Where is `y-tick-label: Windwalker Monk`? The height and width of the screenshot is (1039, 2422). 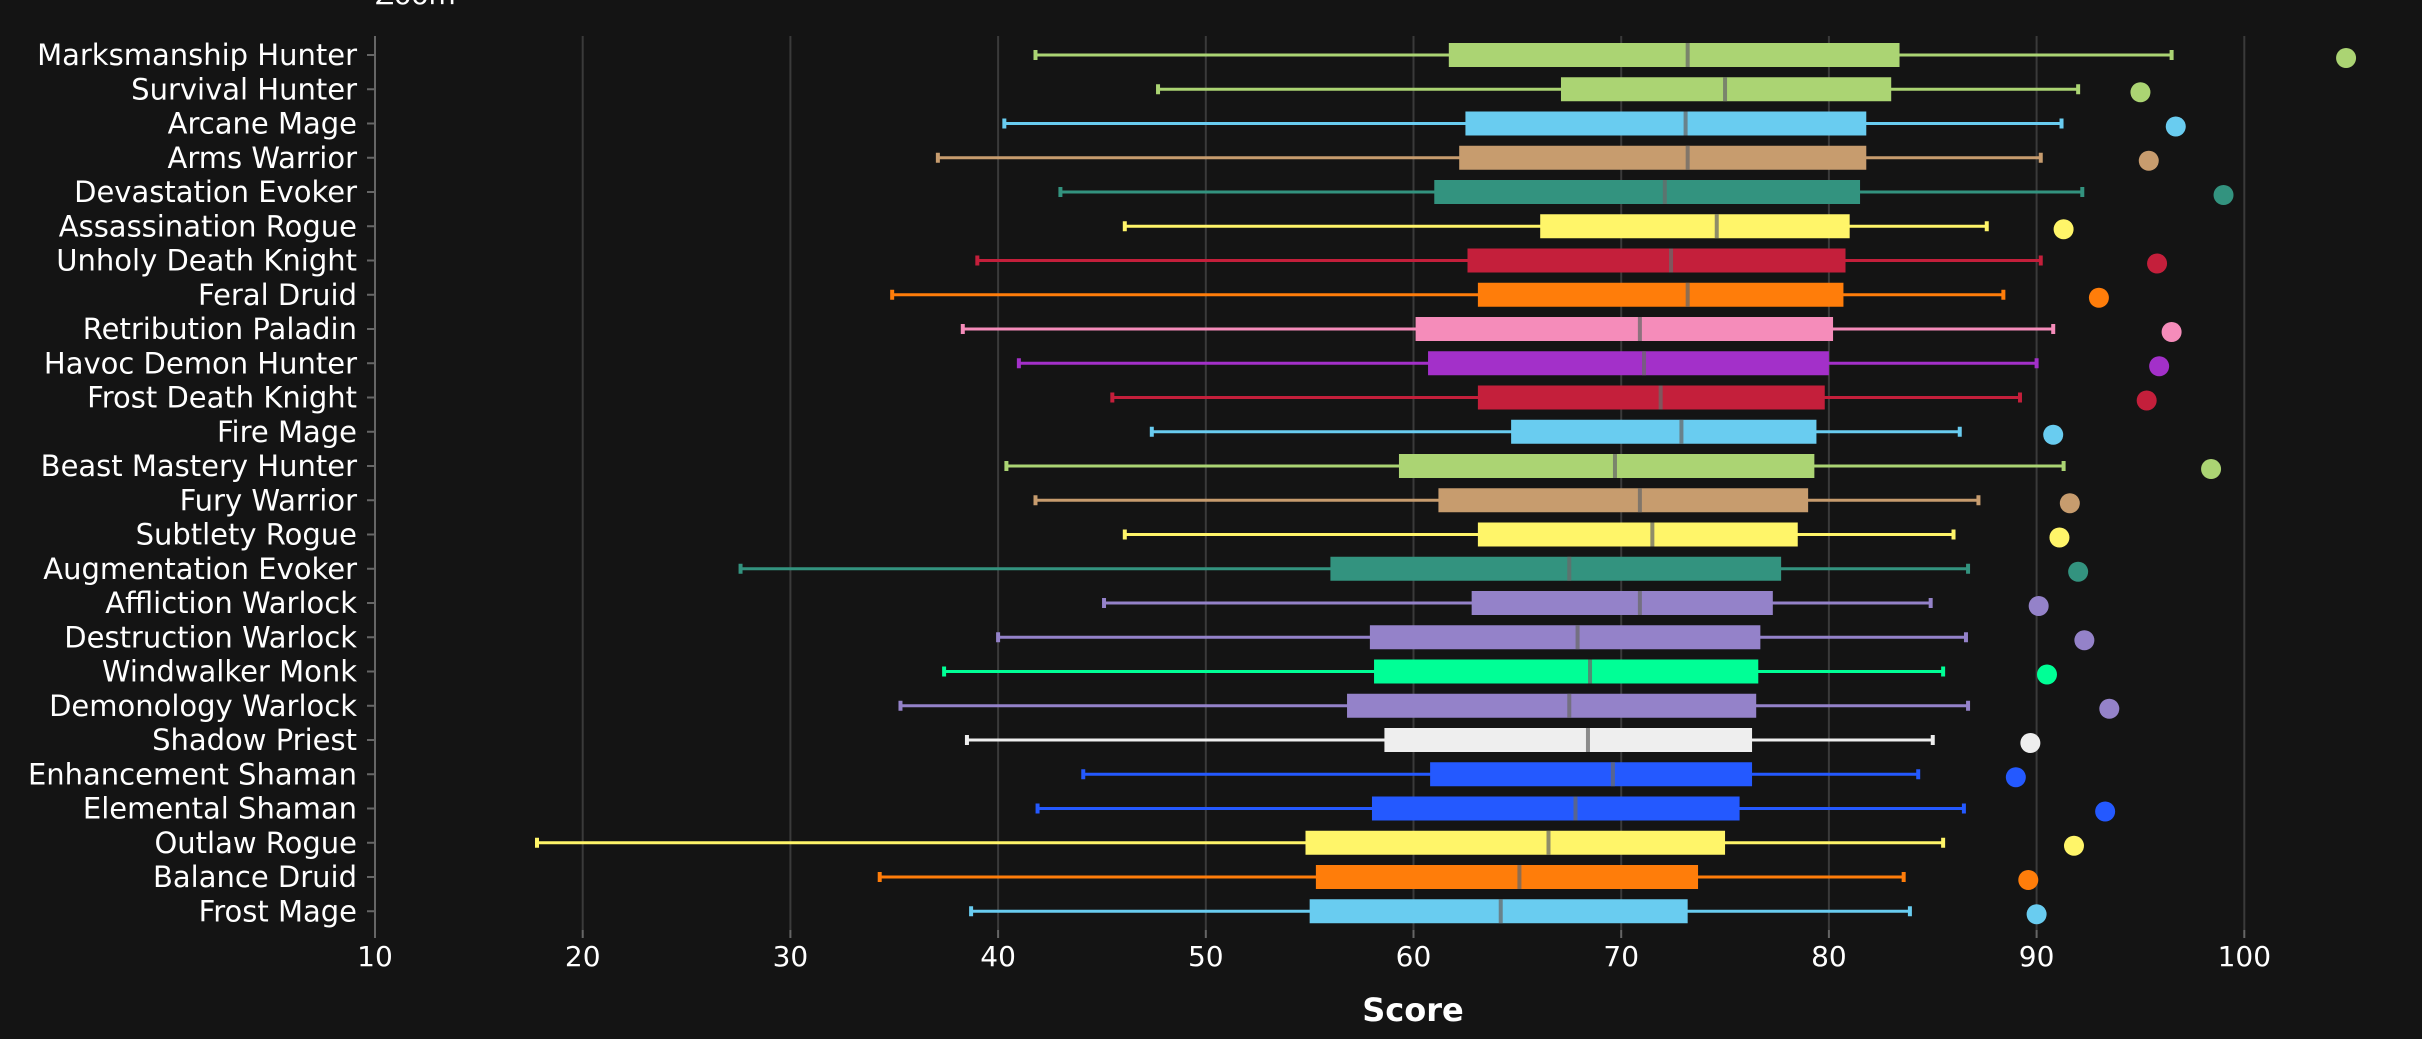
y-tick-label: Windwalker Monk is located at coordinates (229, 672).